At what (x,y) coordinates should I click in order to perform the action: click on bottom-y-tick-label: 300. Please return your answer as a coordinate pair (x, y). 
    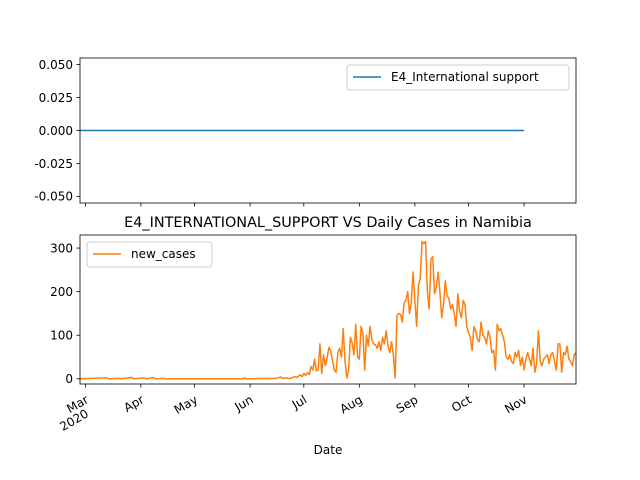
    Looking at the image, I should click on (61, 248).